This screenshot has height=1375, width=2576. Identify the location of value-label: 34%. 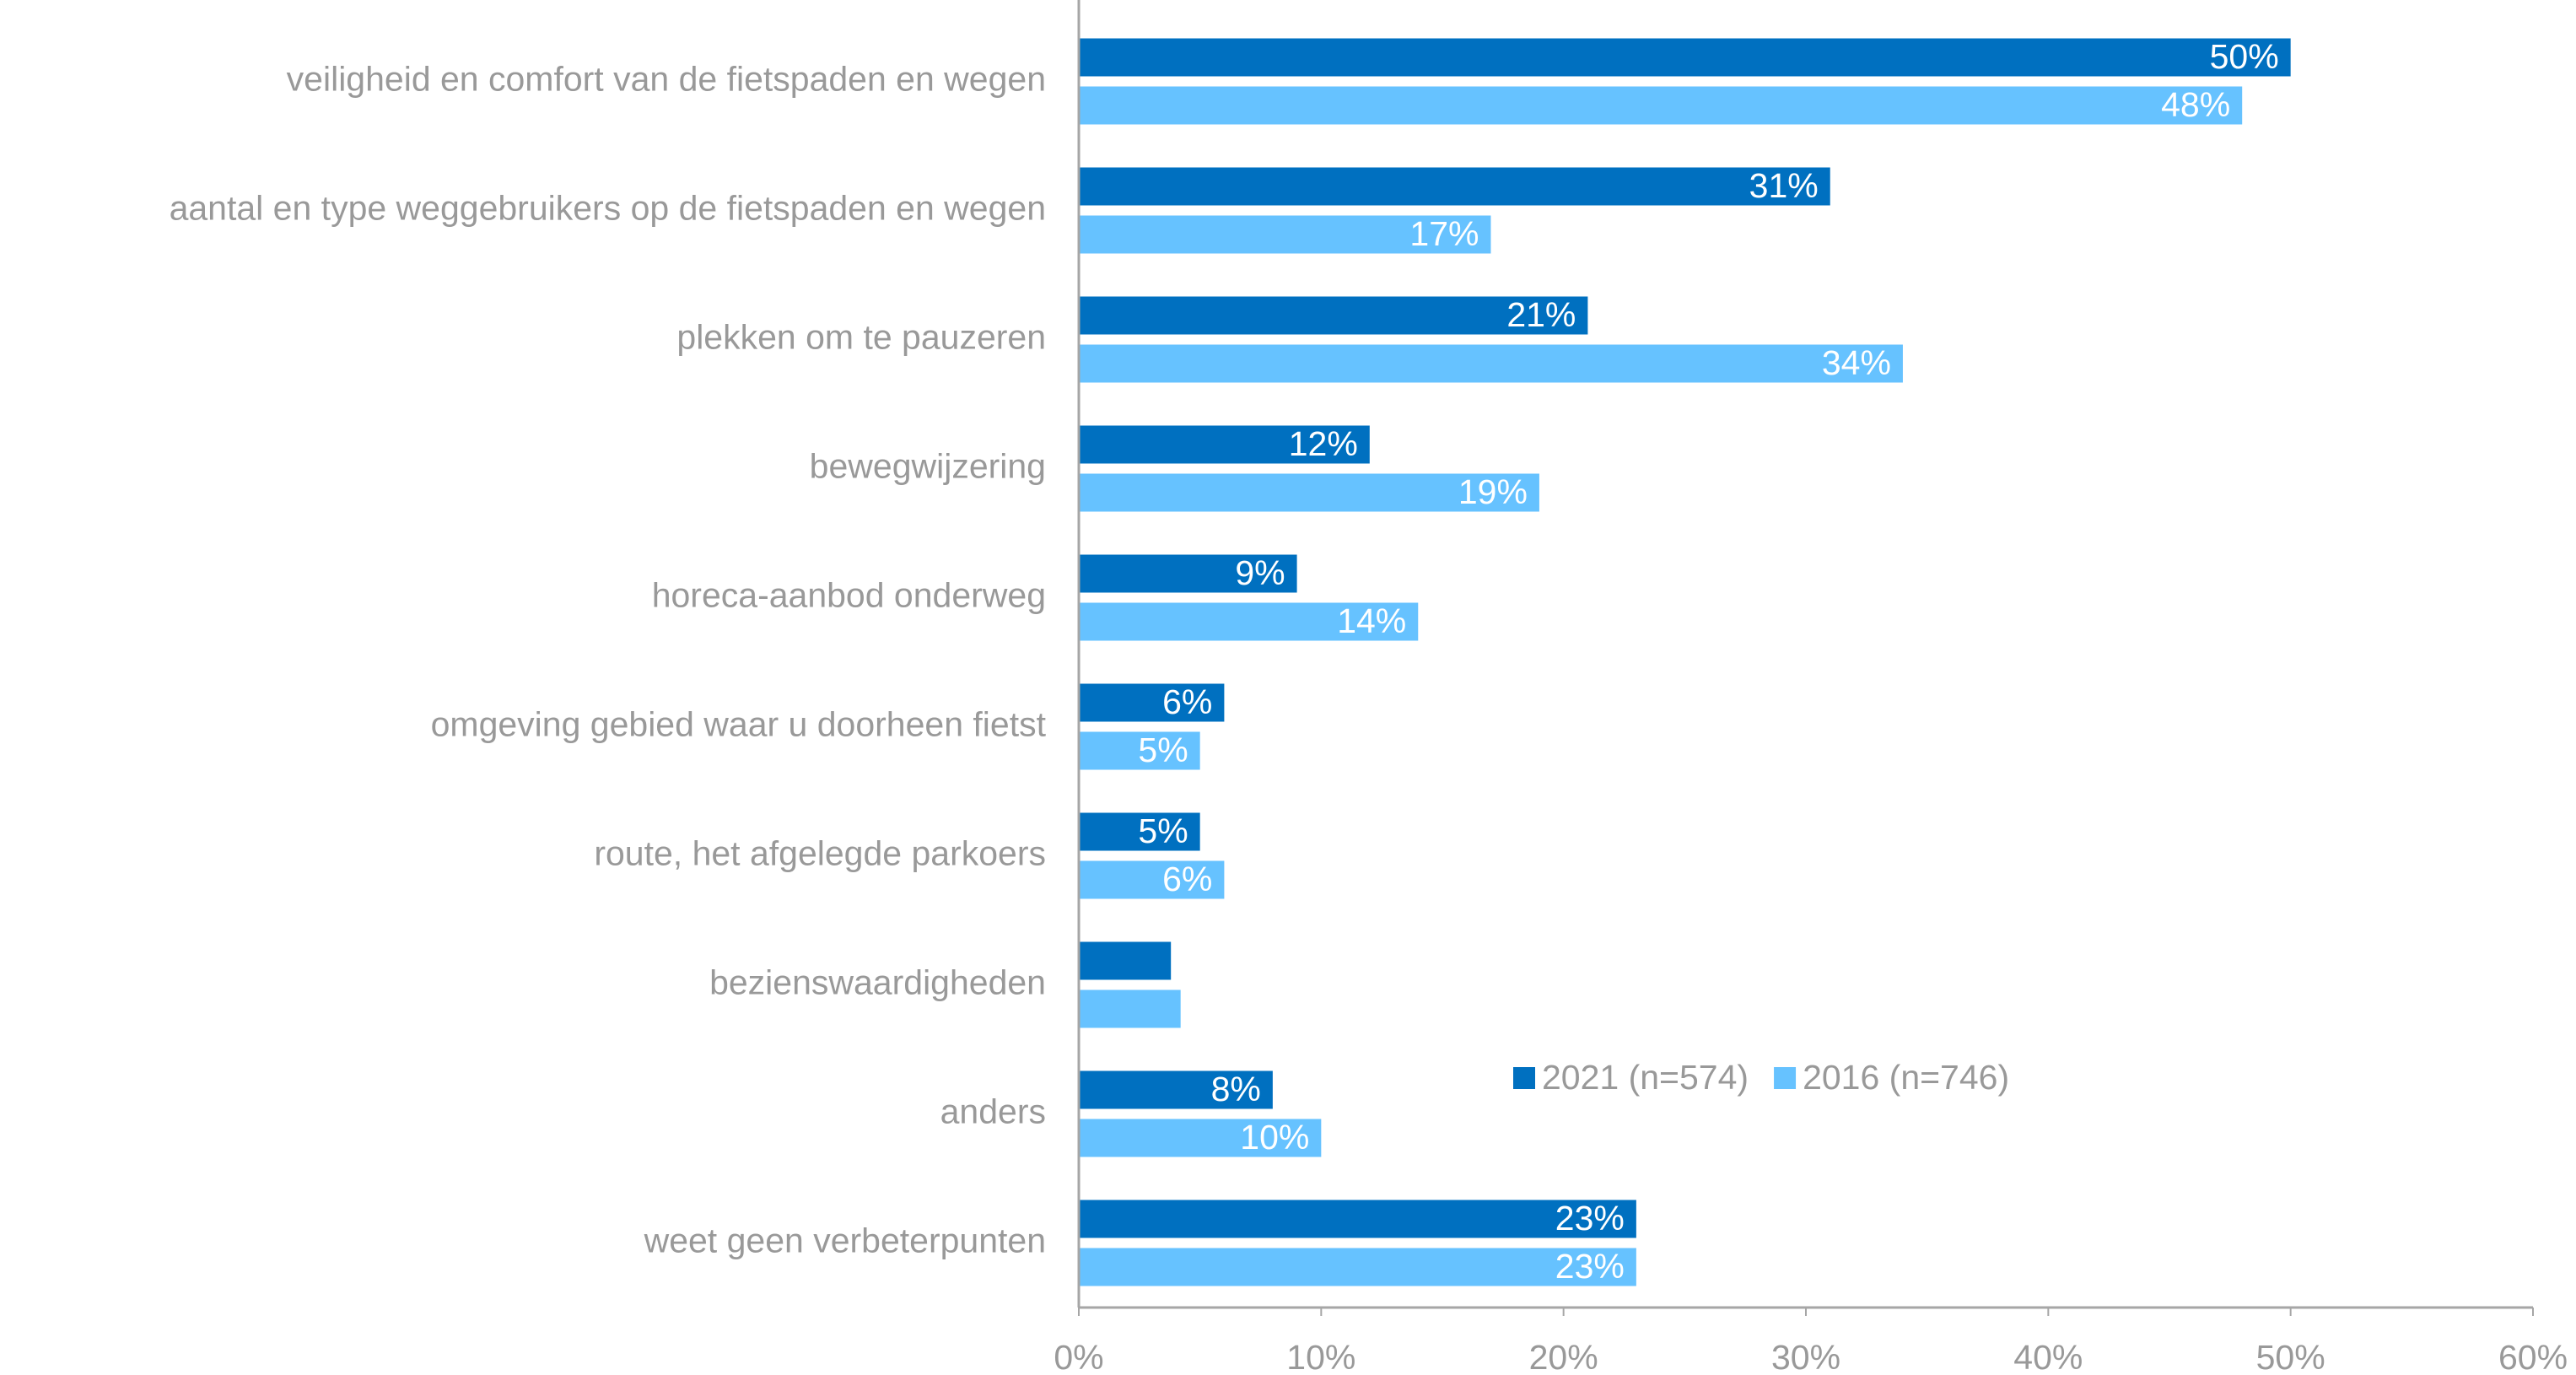
(1856, 362).